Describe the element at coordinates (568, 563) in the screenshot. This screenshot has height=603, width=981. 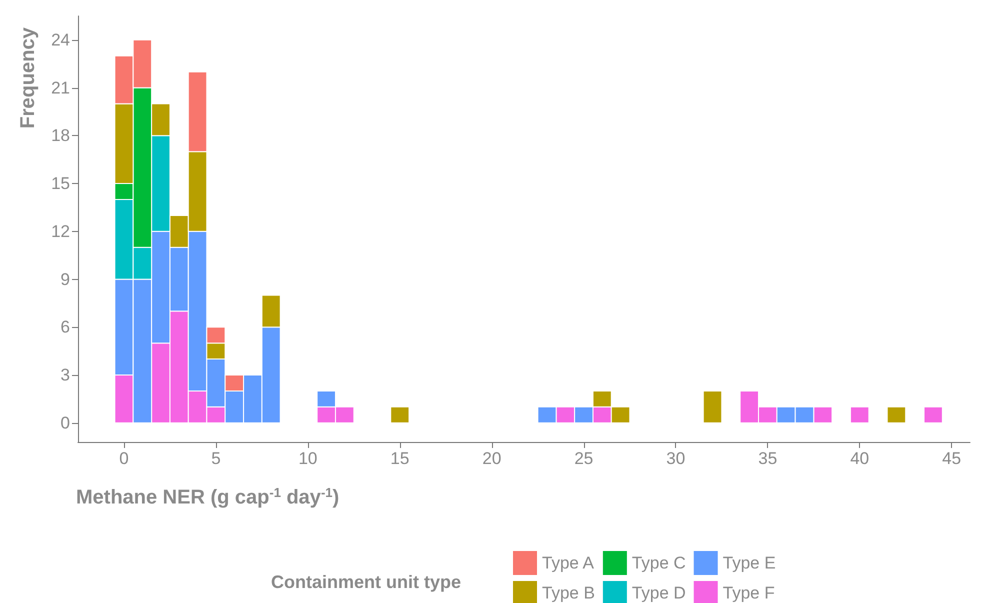
I see `legend-label: Type A` at that location.